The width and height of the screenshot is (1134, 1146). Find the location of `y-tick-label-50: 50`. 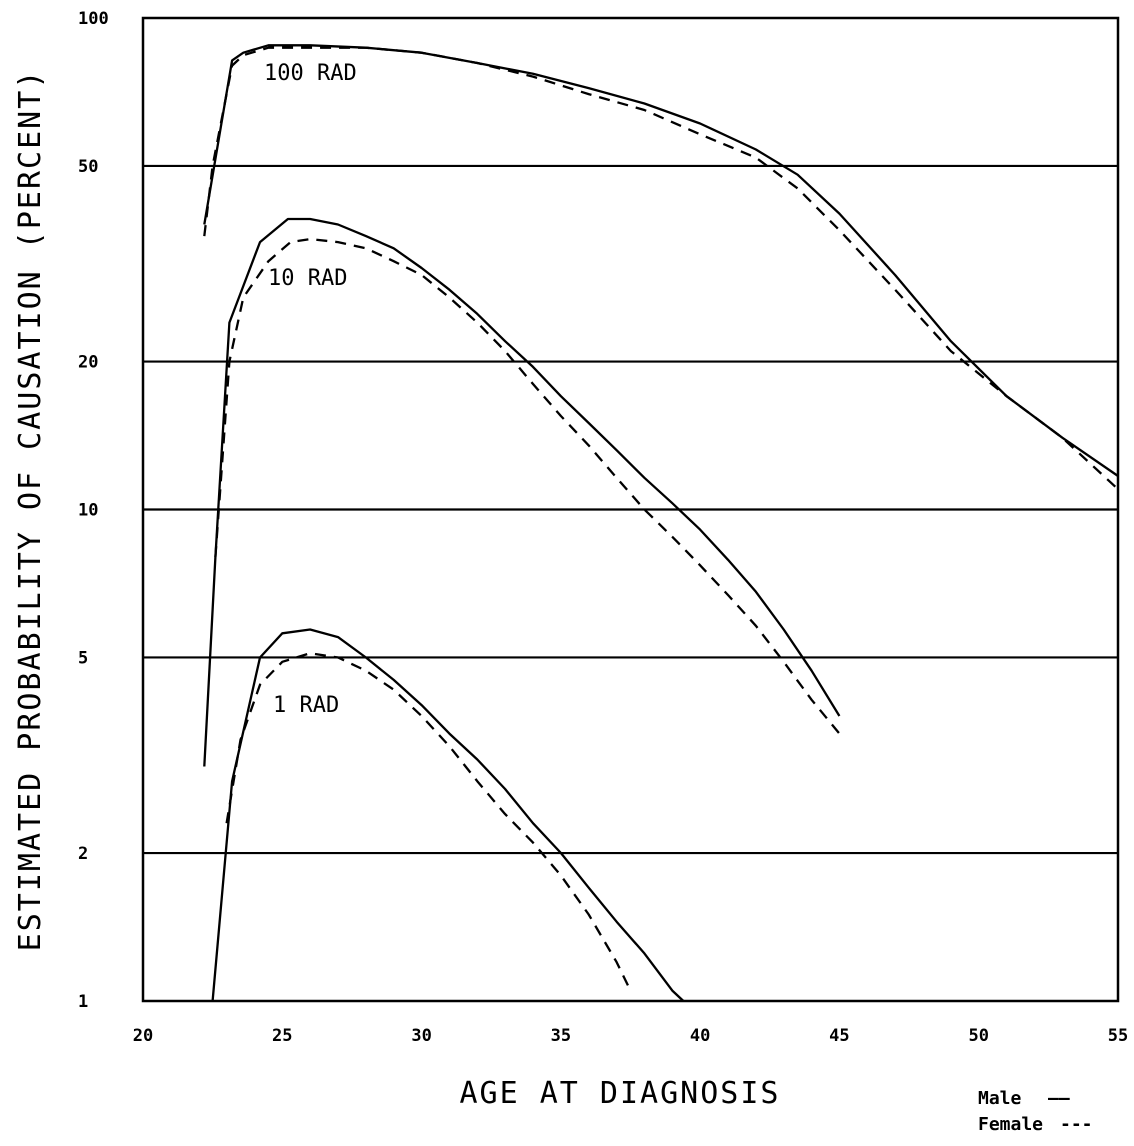

y-tick-label-50: 50 is located at coordinates (88, 167).